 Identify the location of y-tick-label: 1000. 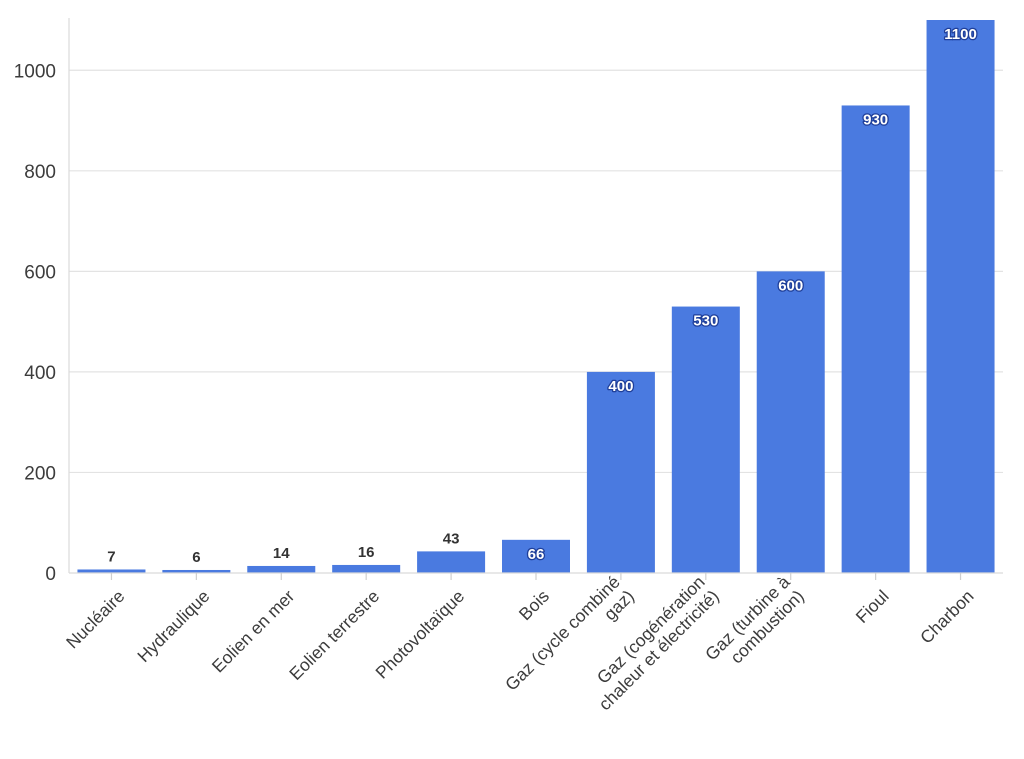
(35, 71).